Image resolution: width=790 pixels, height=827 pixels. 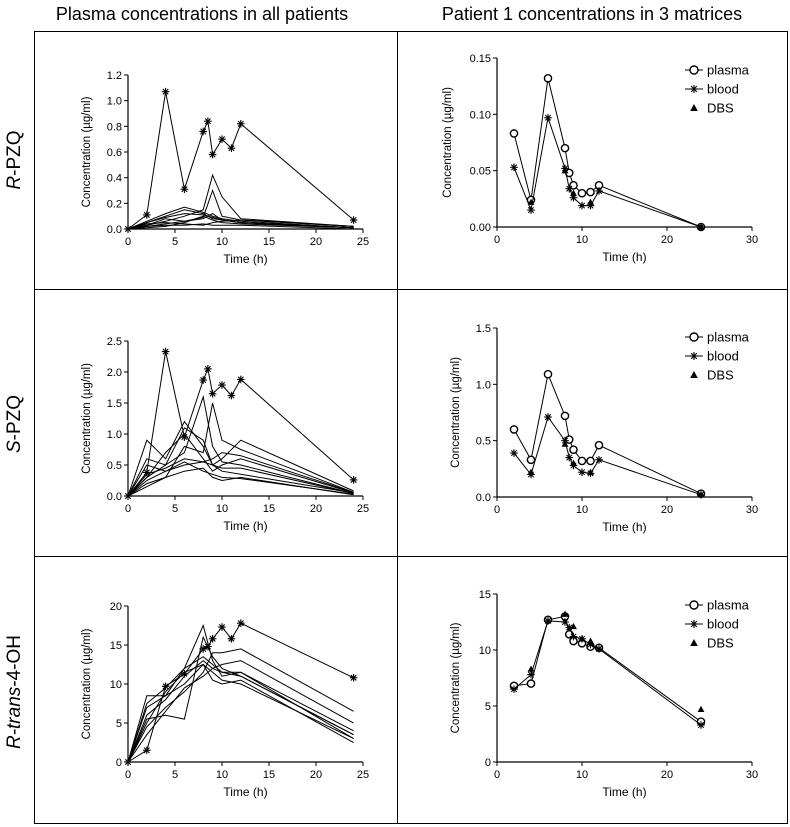 What do you see at coordinates (240, 221) in the screenshot?
I see `series-p10` at bounding box center [240, 221].